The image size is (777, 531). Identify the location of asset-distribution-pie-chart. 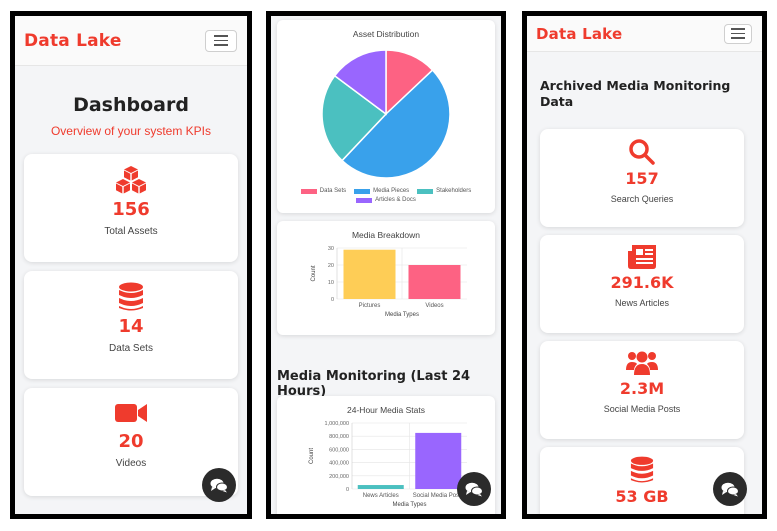
(386, 114).